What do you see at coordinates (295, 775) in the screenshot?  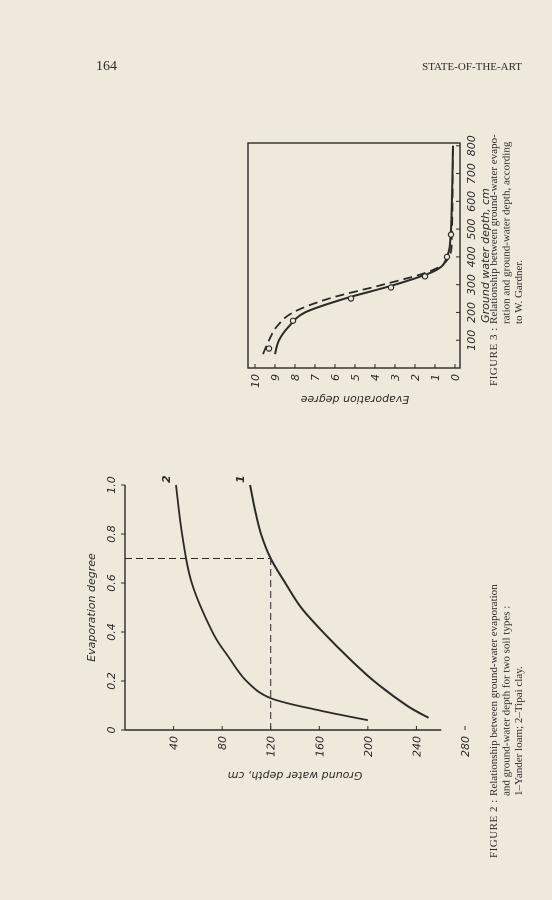 I see `y-axis-title: Ground water depth, cm` at bounding box center [295, 775].